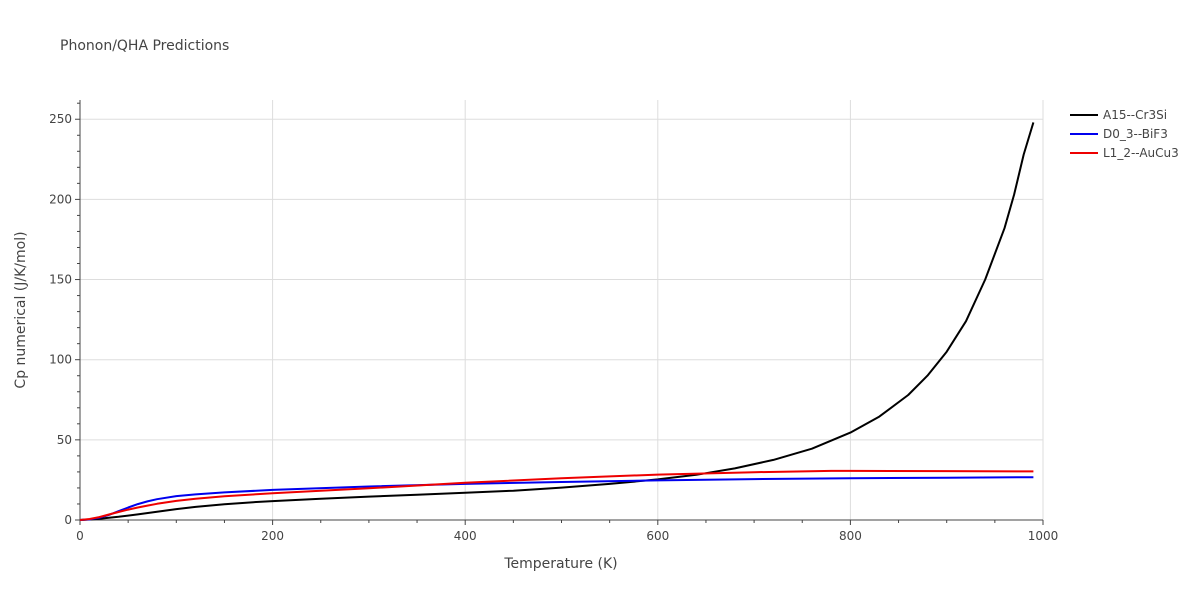 The image size is (1200, 600). Describe the element at coordinates (1135, 115) in the screenshot. I see `legend-label-0: A15--Cr3Si` at that location.